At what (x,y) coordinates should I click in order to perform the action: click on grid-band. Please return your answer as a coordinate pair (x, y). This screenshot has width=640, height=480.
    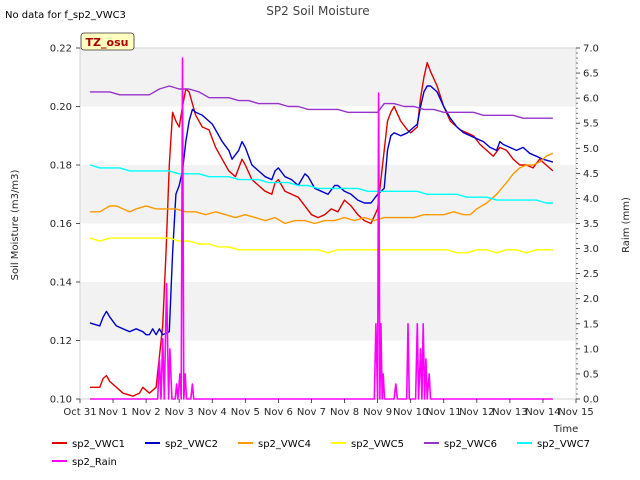
    Looking at the image, I should click on (328, 77).